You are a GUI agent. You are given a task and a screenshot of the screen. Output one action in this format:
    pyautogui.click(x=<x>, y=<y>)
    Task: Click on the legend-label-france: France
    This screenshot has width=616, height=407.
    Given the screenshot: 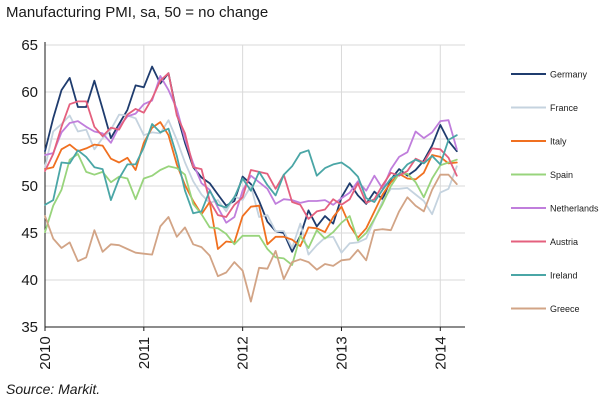 What is the action you would take?
    pyautogui.click(x=564, y=108)
    